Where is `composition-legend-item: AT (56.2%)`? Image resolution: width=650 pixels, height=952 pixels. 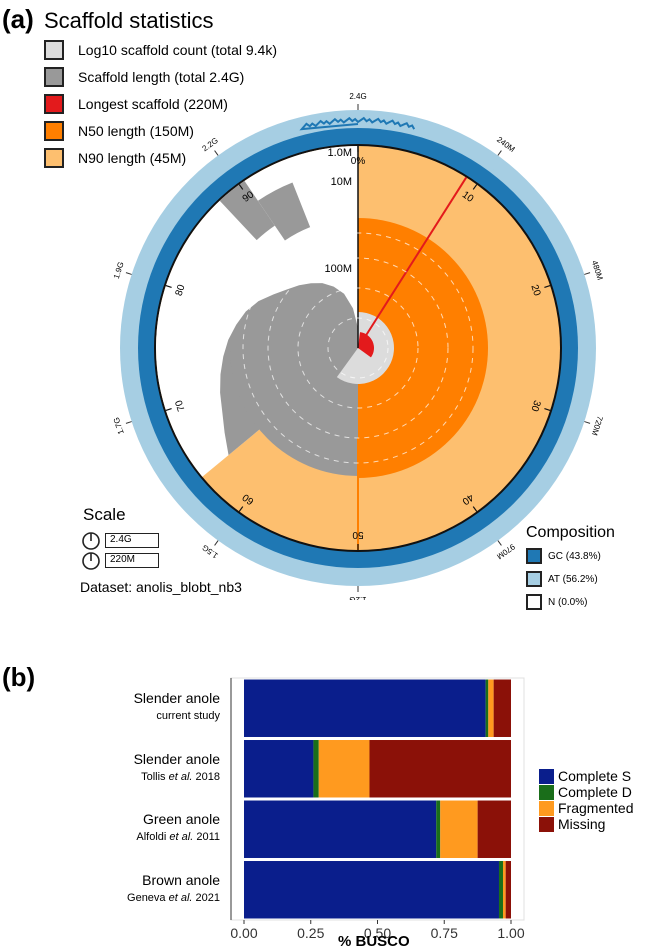 composition-legend-item: AT (56.2%) is located at coordinates (562, 579).